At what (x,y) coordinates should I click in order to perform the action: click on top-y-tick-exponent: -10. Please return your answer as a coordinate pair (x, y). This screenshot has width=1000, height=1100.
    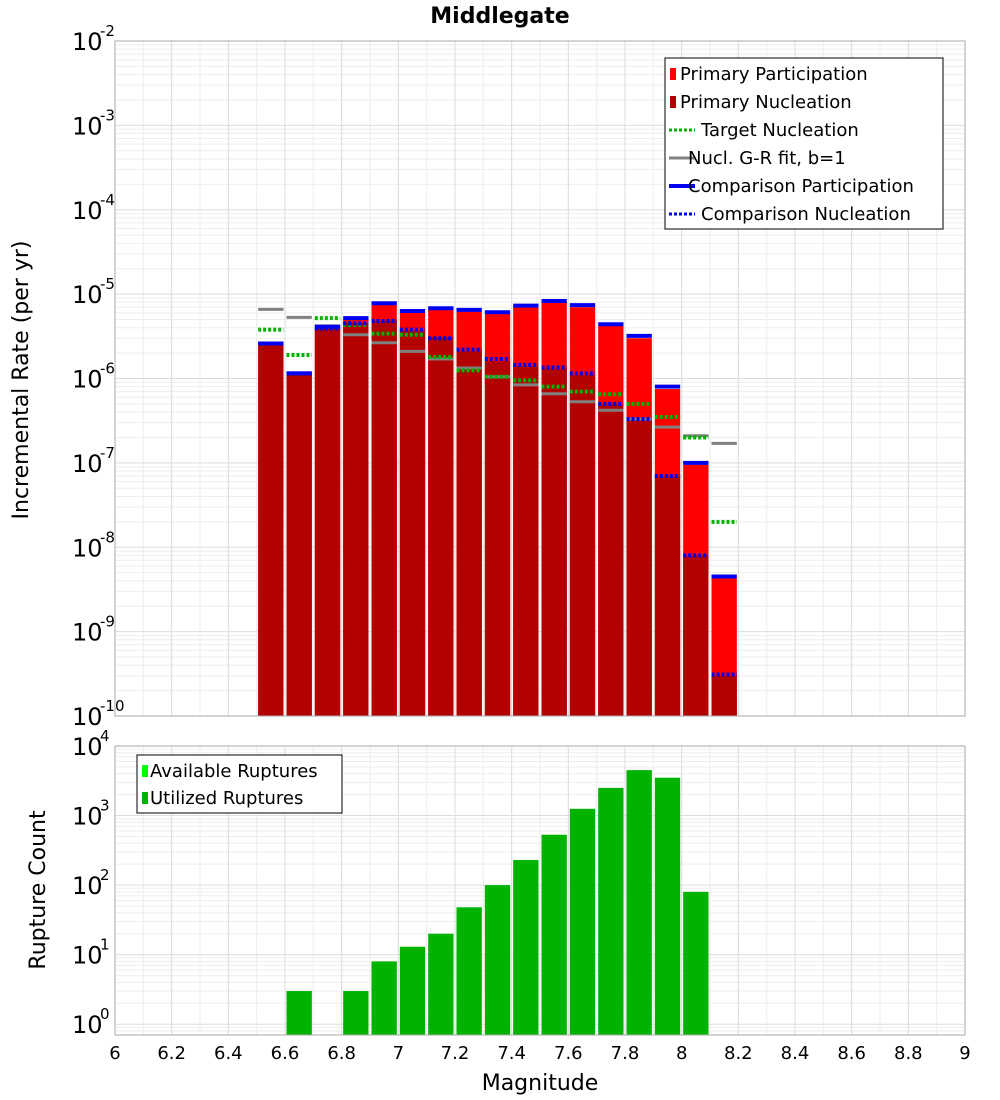
    Looking at the image, I should click on (112, 706).